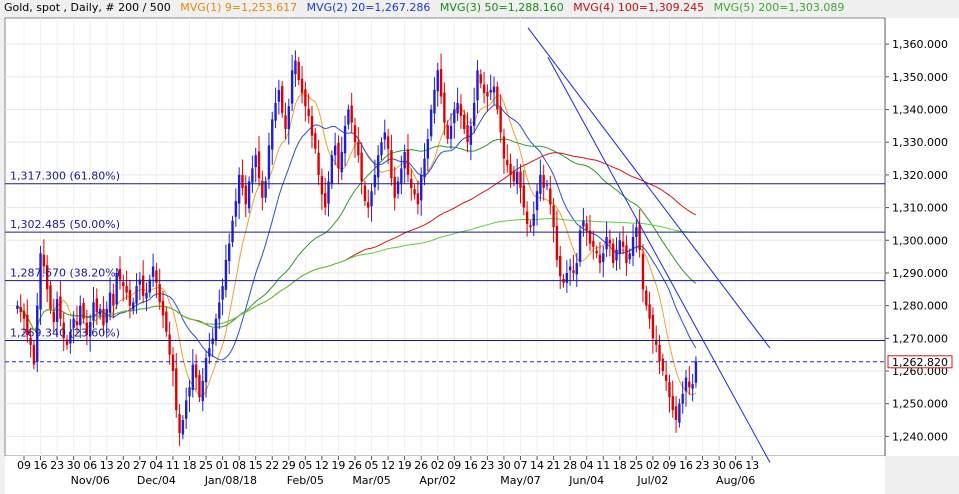 This screenshot has height=494, width=959. What do you see at coordinates (230, 480) in the screenshot?
I see `x-month-label: Jan/08/18` at bounding box center [230, 480].